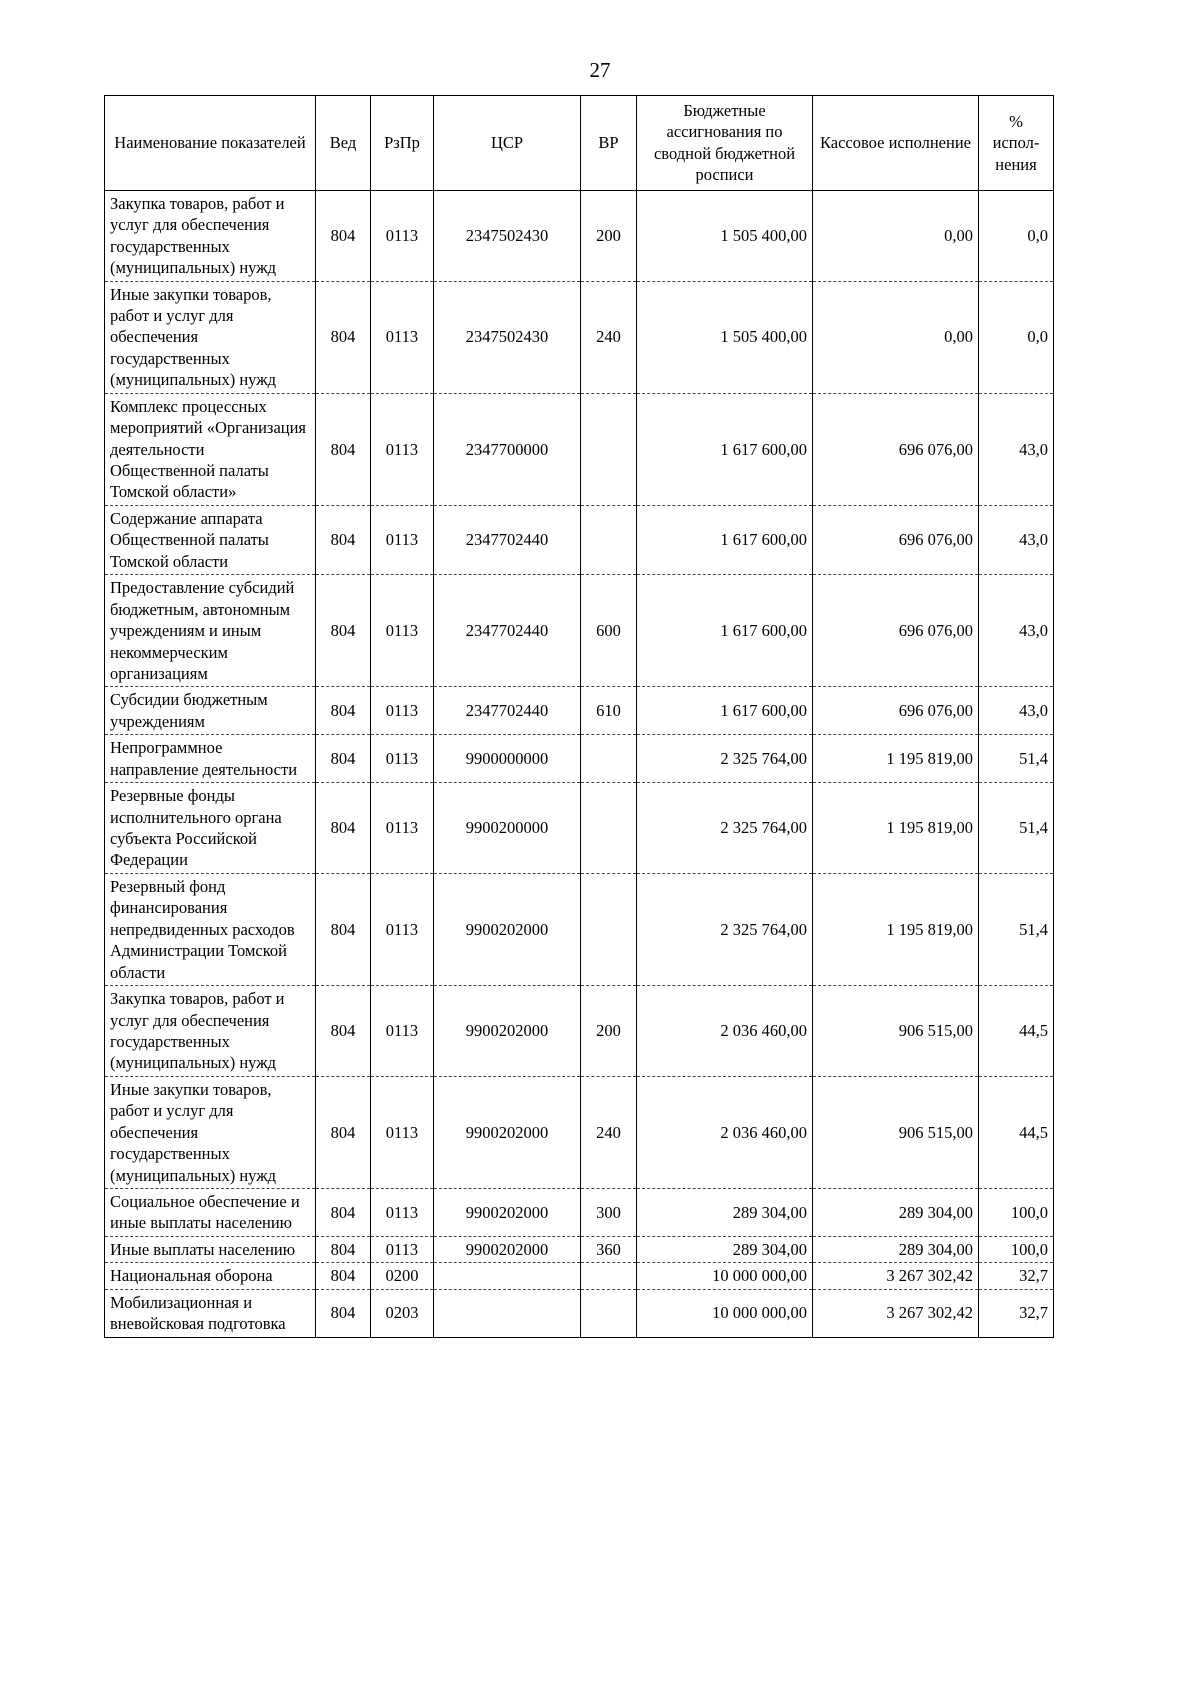 Image resolution: width=1200 pixels, height=1698 pixels. What do you see at coordinates (507, 143) in the screenshot?
I see `header-csr: ЦСР` at bounding box center [507, 143].